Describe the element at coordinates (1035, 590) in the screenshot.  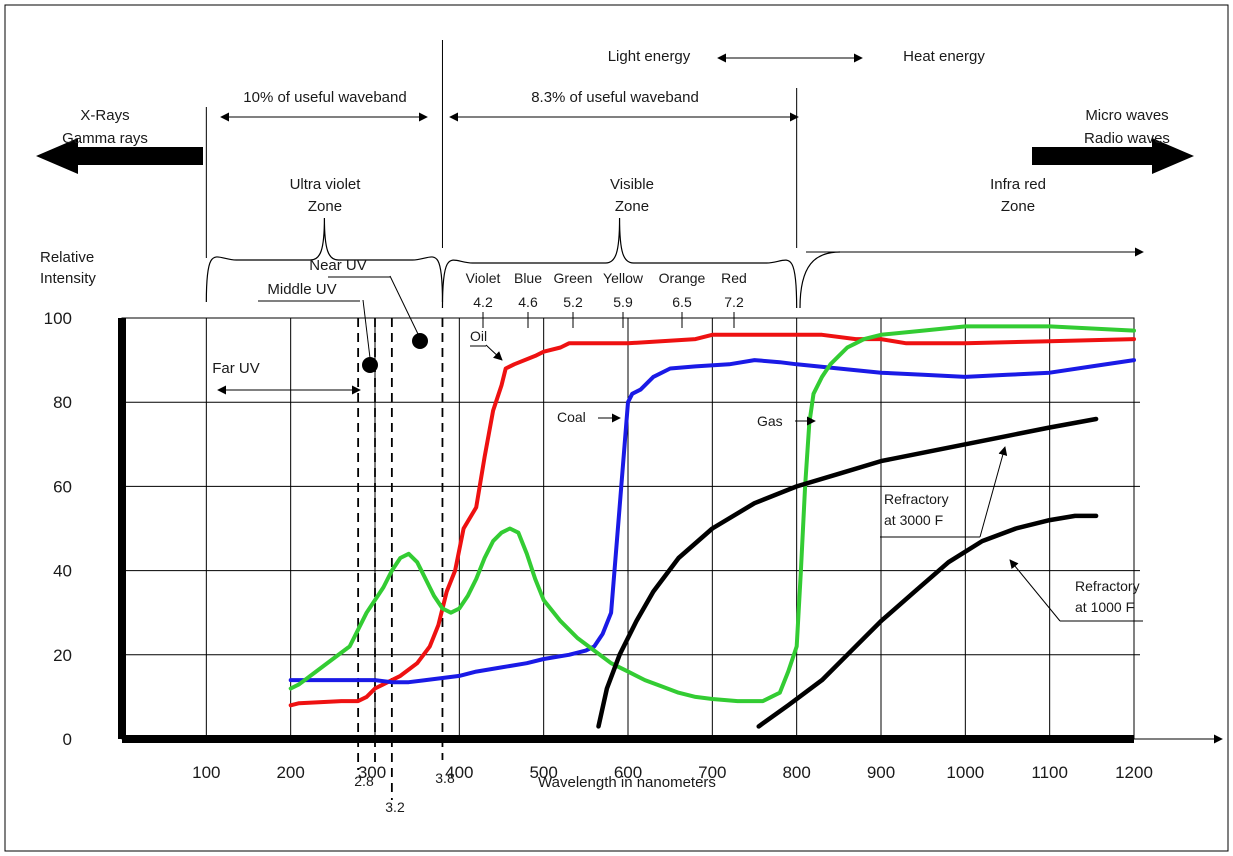
I see `refractory-1000-pointer` at that location.